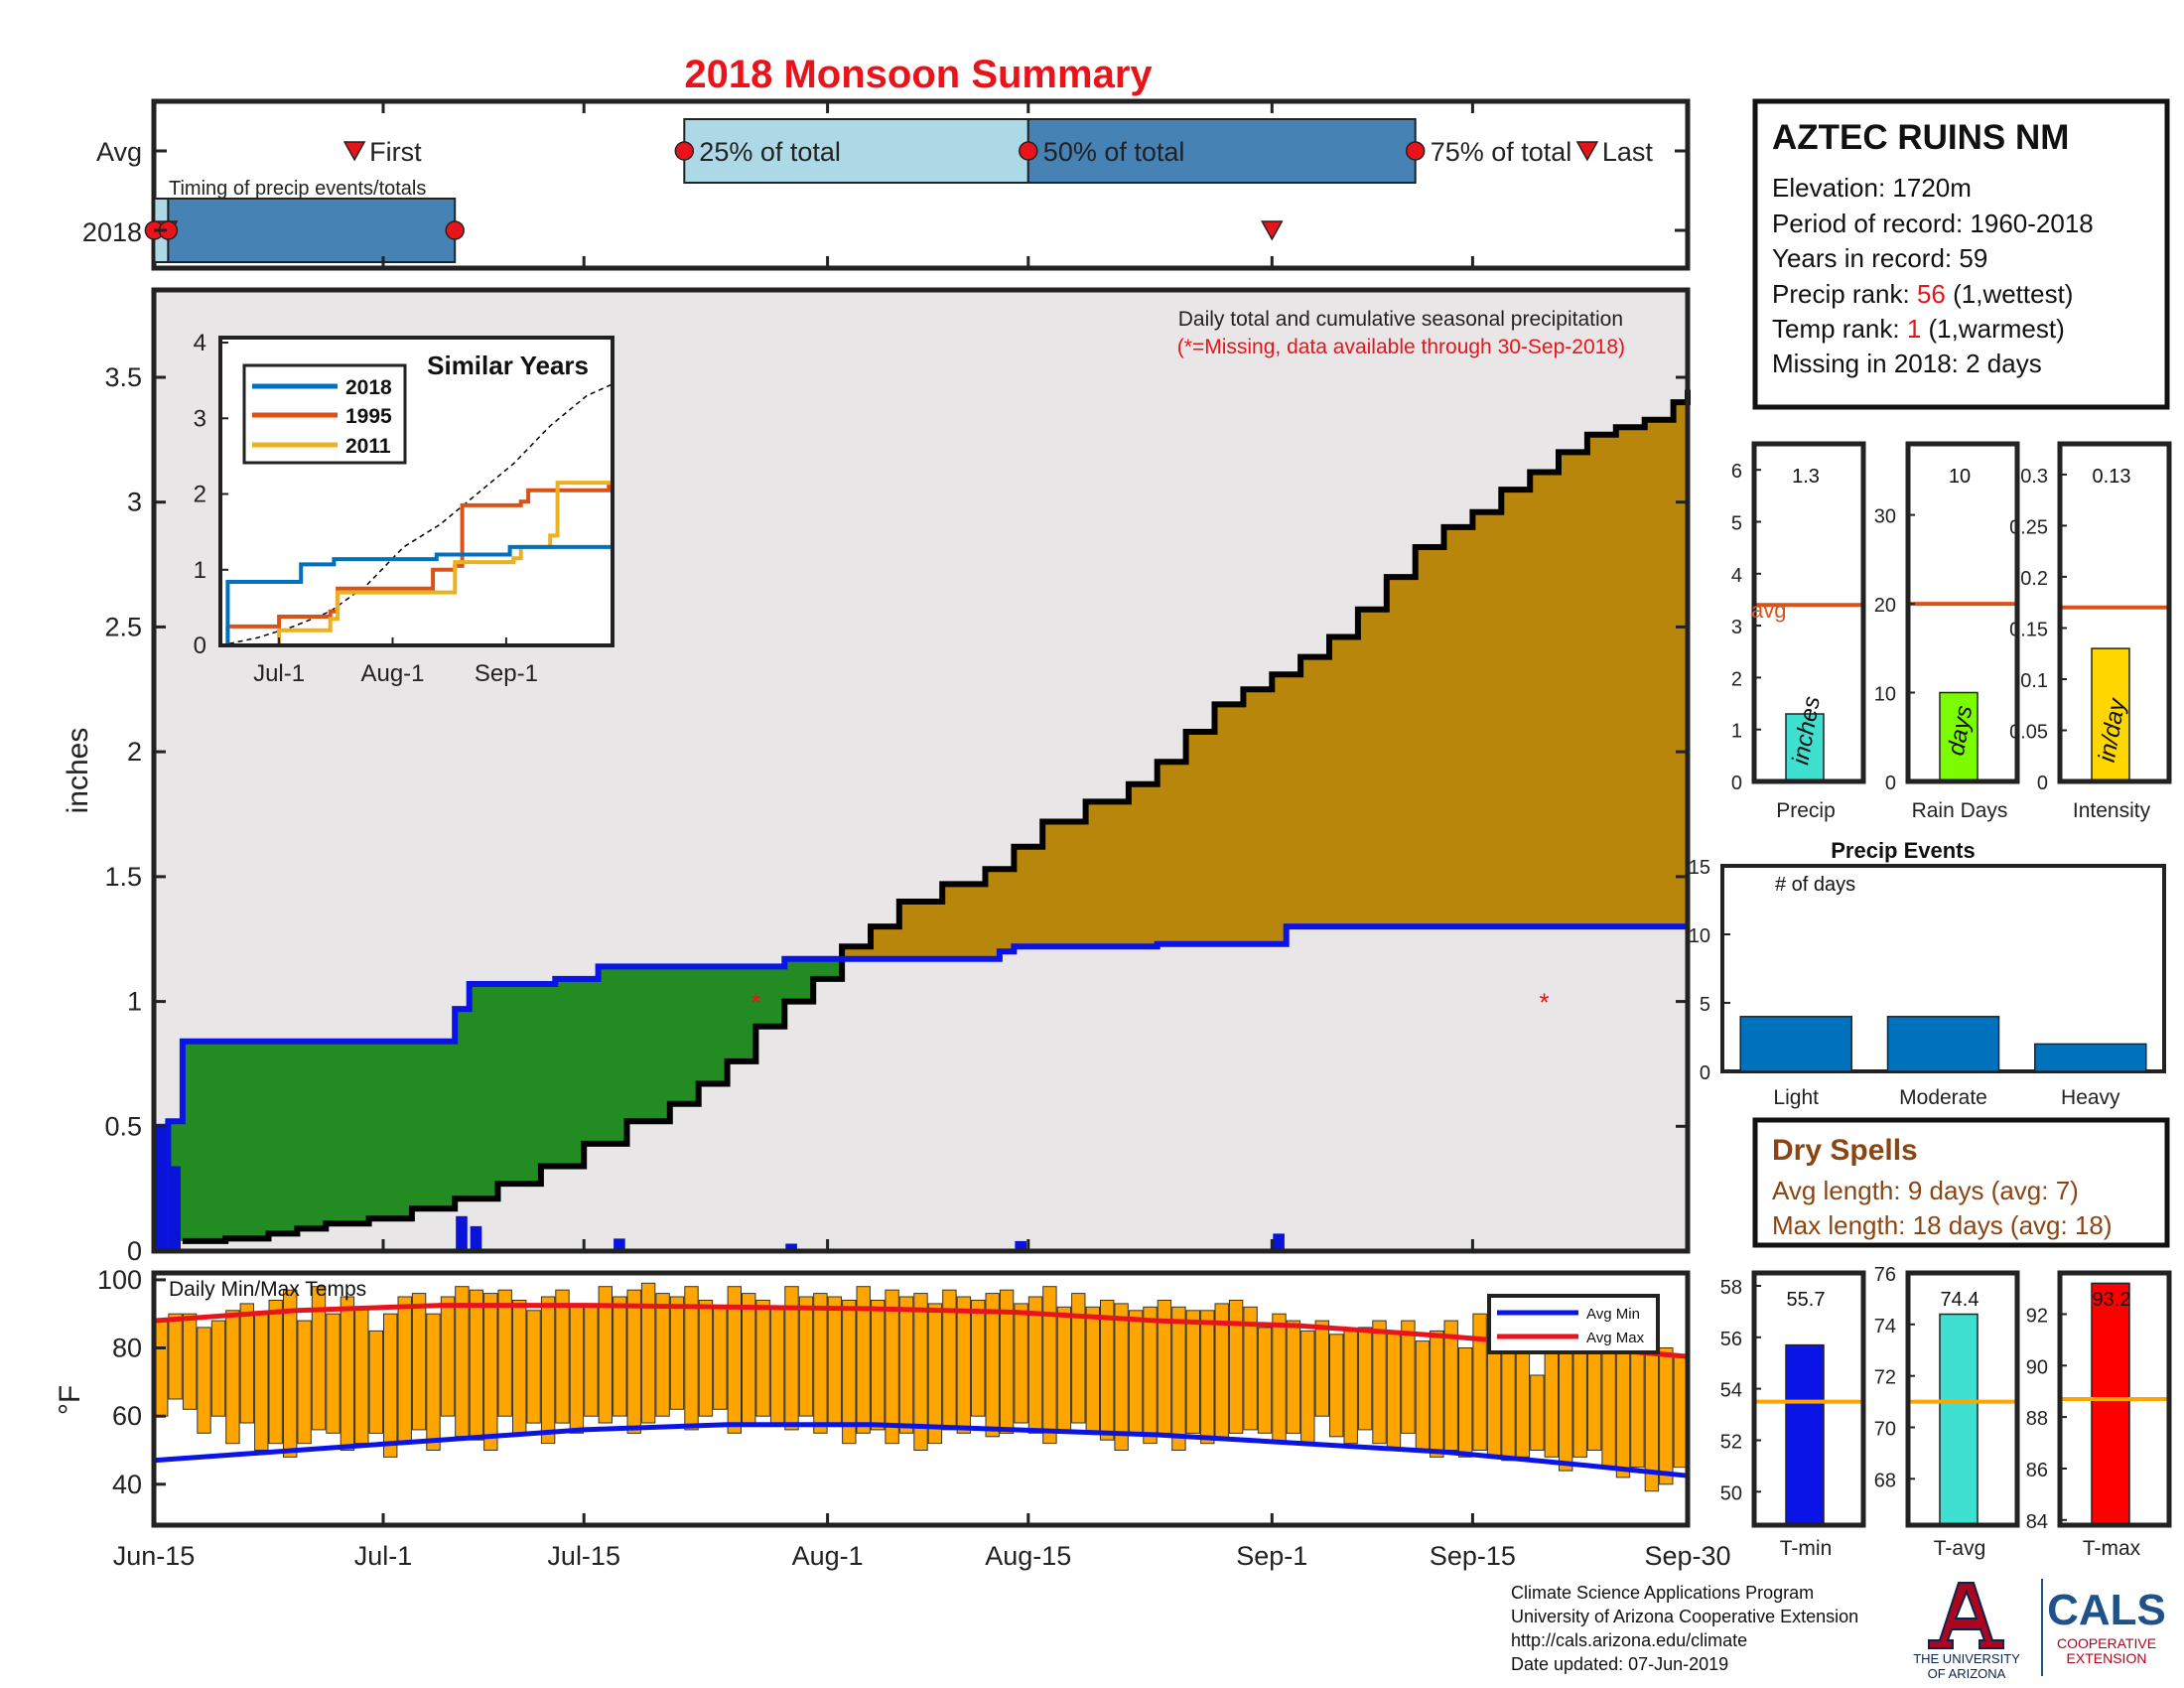  I want to click on inset-1995-line, so click(417, 553).